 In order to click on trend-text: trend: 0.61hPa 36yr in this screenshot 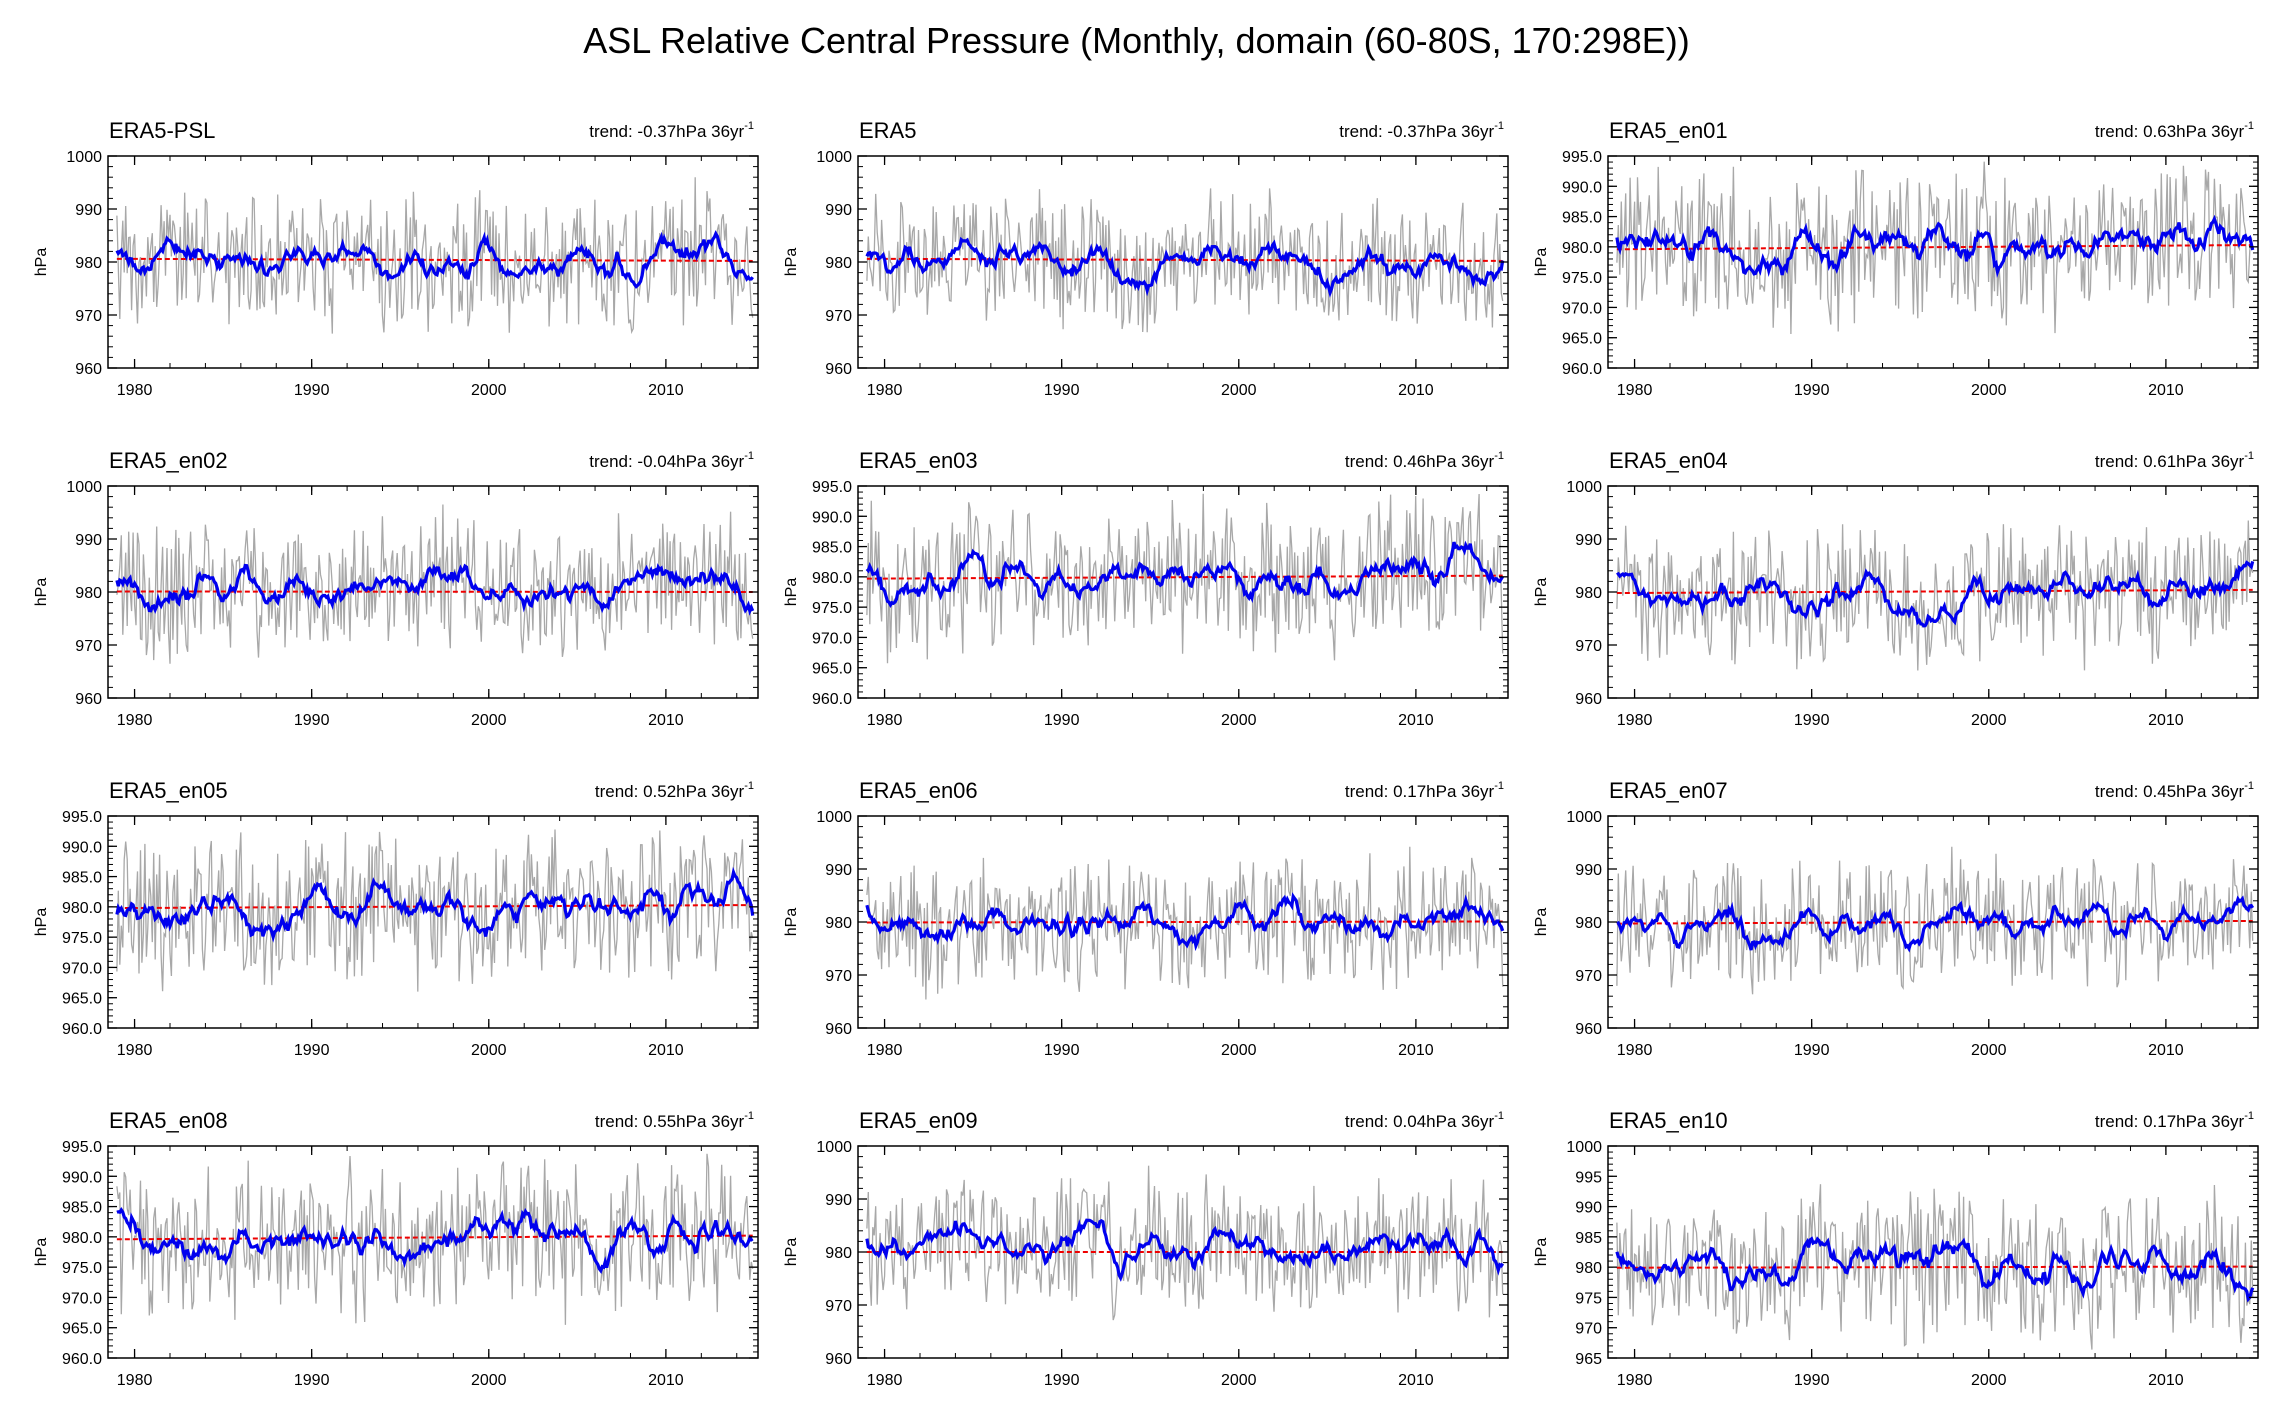, I will do `click(2170, 461)`.